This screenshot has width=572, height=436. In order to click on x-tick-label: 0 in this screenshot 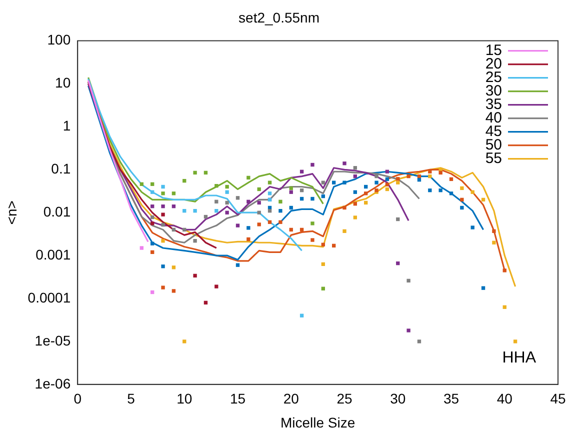, I will do `click(78, 398)`.